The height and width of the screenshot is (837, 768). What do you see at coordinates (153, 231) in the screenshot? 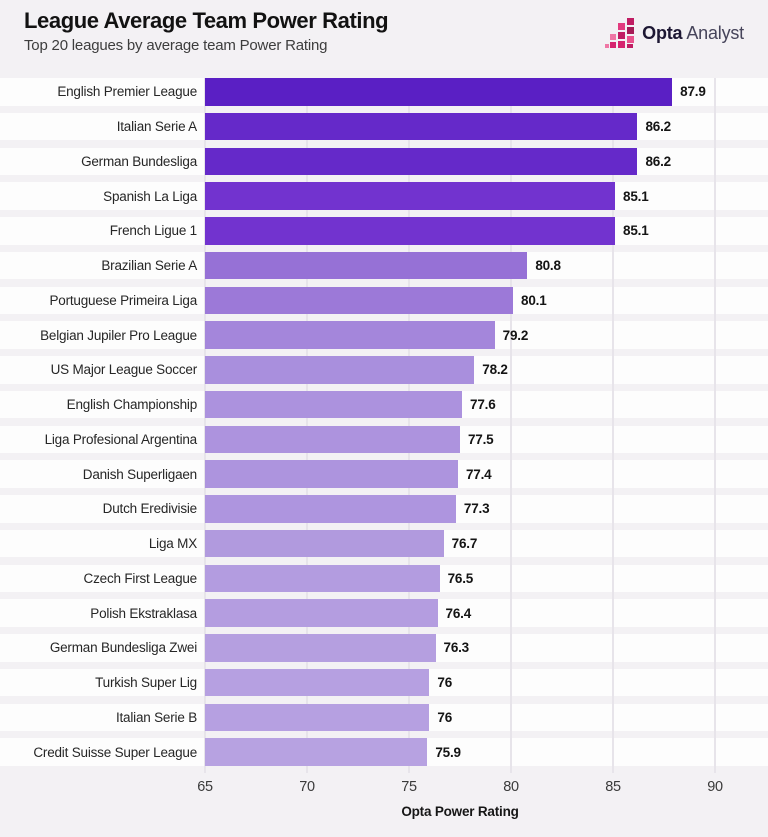
I see `category-label: French Ligue 1` at bounding box center [153, 231].